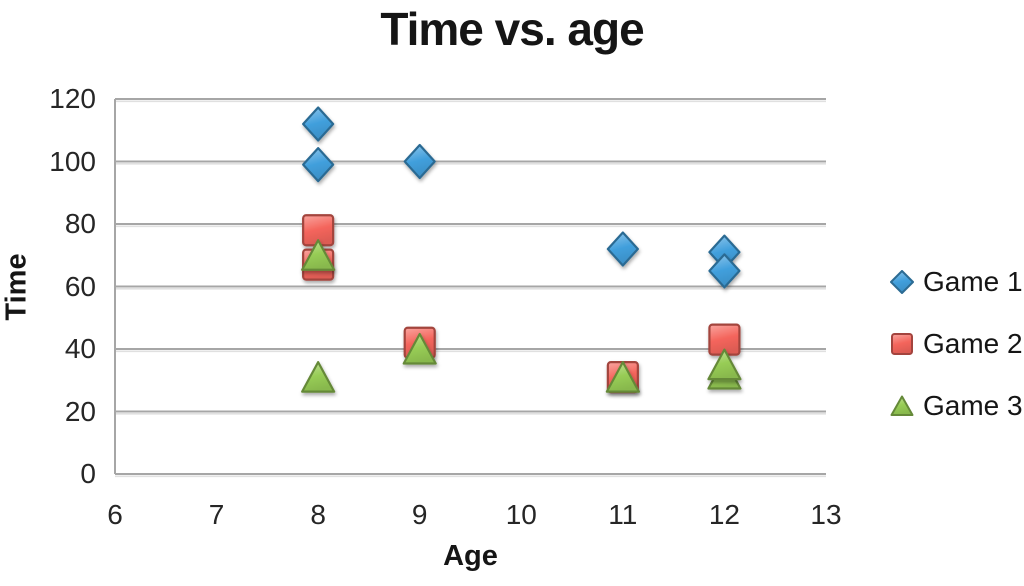 Image resolution: width=1024 pixels, height=586 pixels. Describe the element at coordinates (623, 514) in the screenshot. I see `x-tick-label: 11` at that location.